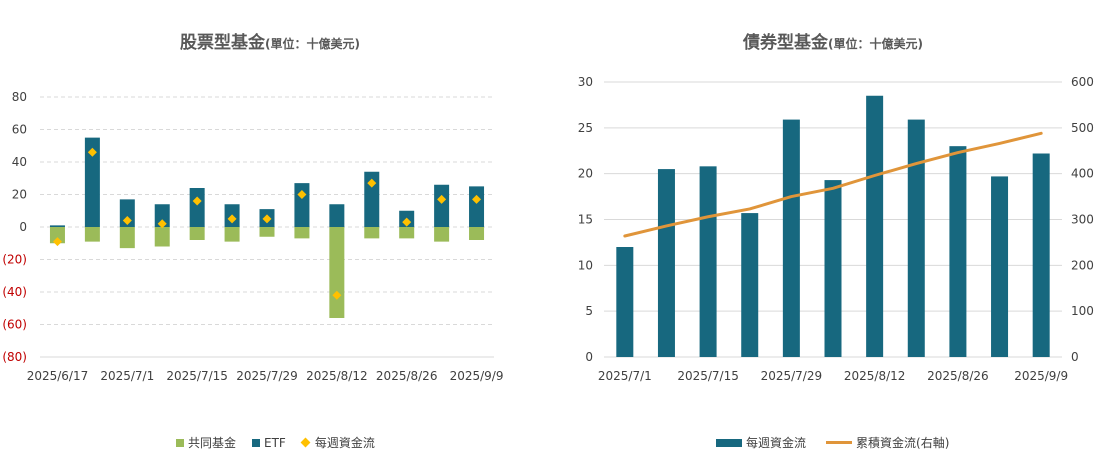  Describe the element at coordinates (1082, 265) in the screenshot. I see `y-right-tick-label: 200` at that location.